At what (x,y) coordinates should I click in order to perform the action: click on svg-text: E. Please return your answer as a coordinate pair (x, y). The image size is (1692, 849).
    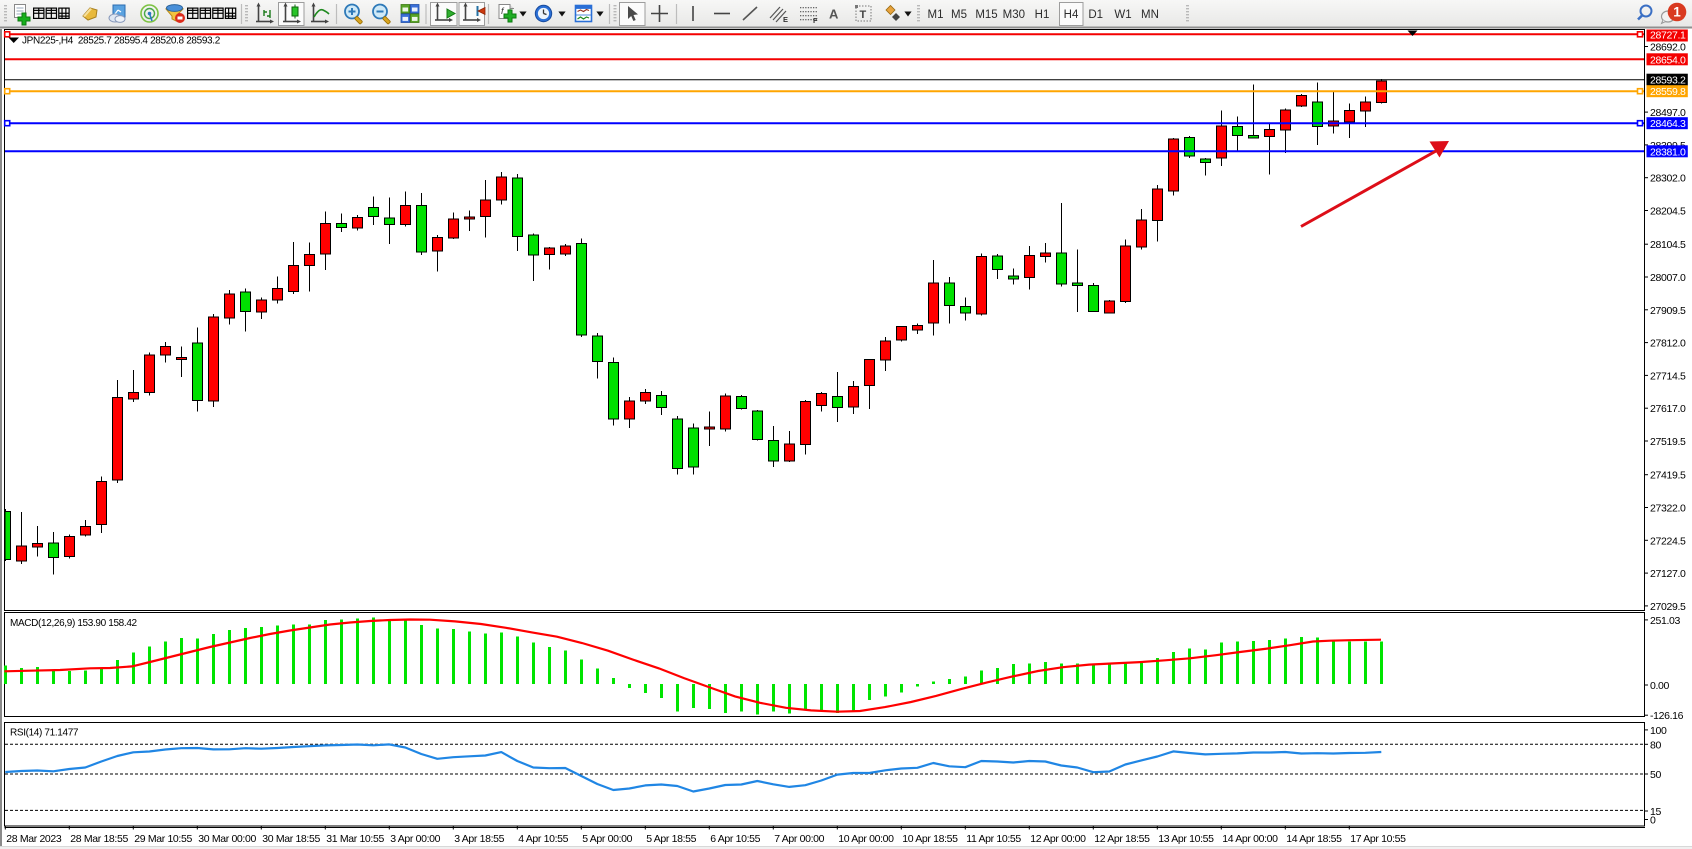
    Looking at the image, I should click on (785, 19).